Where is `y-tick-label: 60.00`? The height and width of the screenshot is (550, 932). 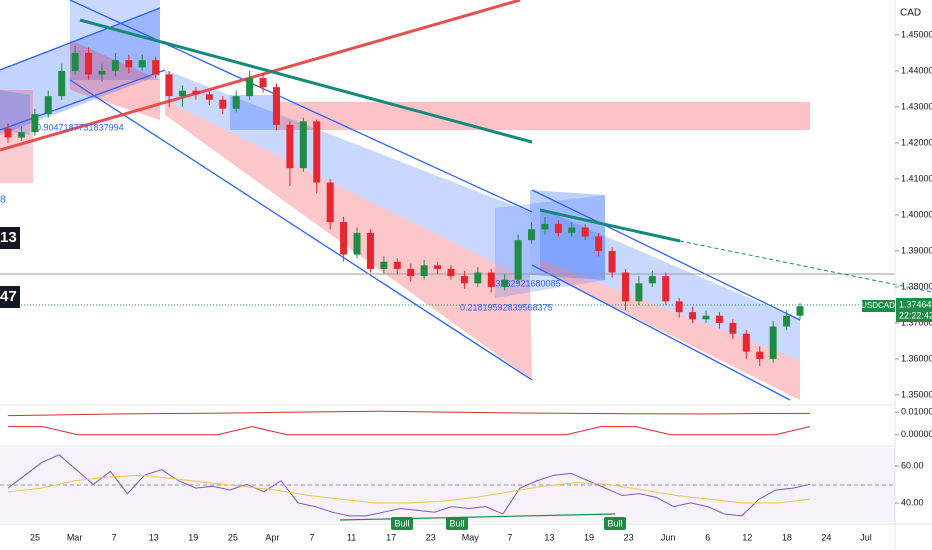 y-tick-label: 60.00 is located at coordinates (912, 465).